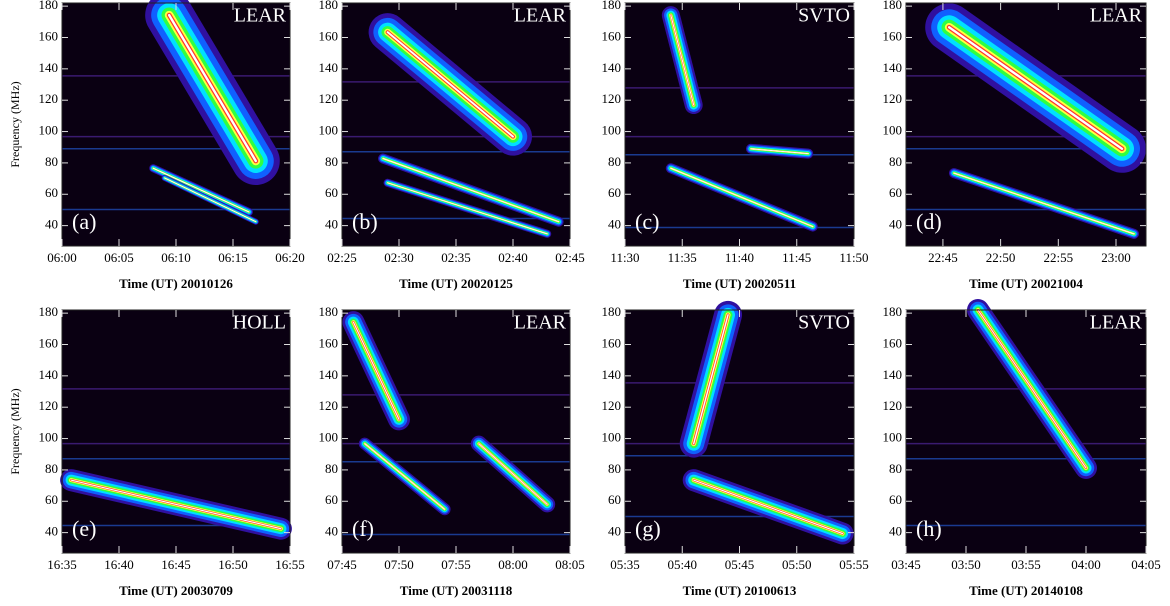 Image resolution: width=1170 pixels, height=606 pixels. Describe the element at coordinates (1116, 257) in the screenshot. I see `x-tick-label: 23:00` at that location.